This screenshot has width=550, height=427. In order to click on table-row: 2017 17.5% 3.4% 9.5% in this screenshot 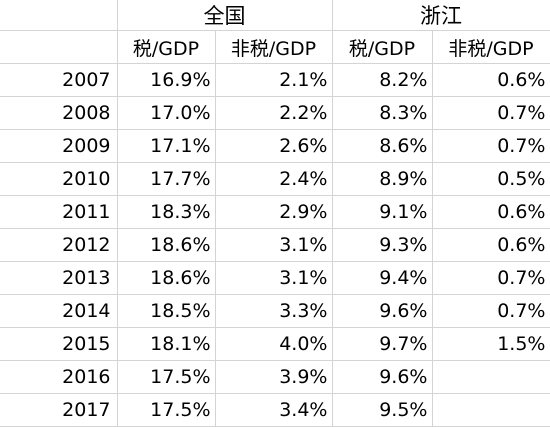, I will do `click(275, 410)`.